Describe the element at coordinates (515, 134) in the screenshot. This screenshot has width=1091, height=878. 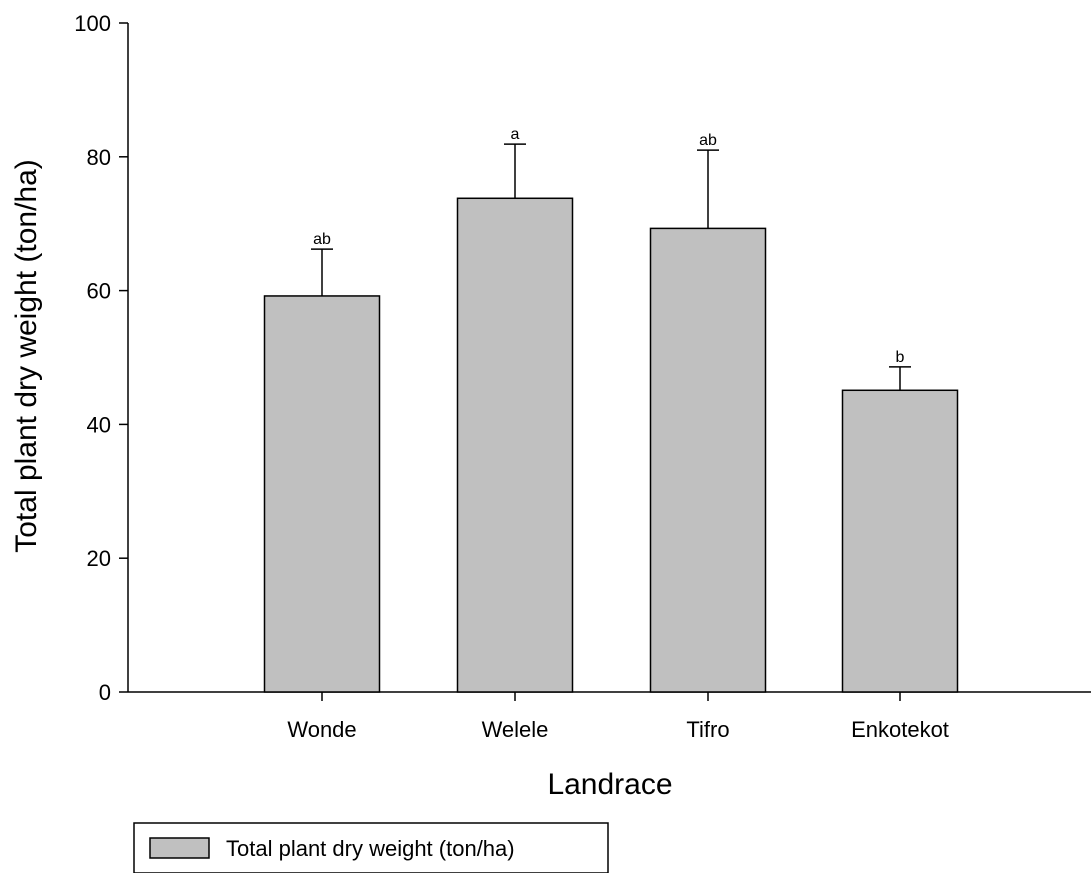
I see `significance-label: a` at that location.